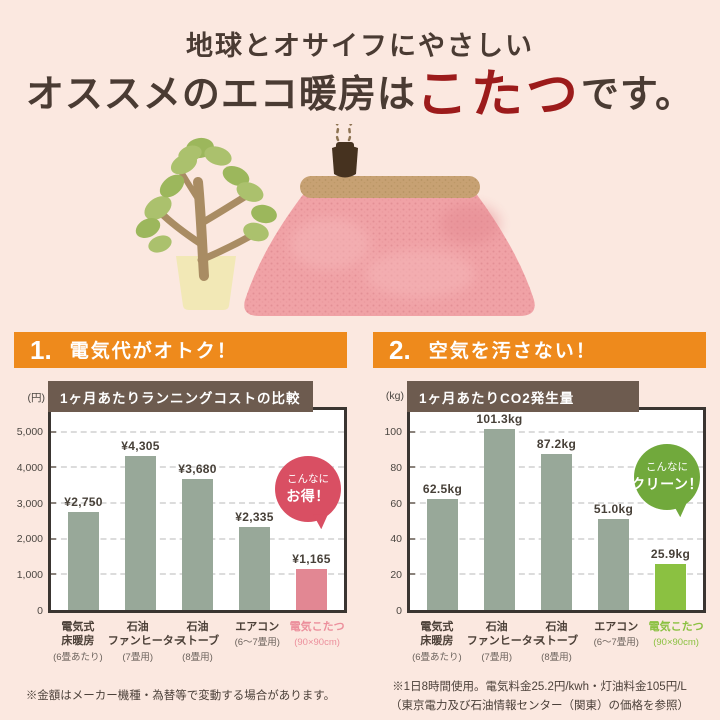  What do you see at coordinates (399, 610) in the screenshot?
I see `y-tick-label: 0` at bounding box center [399, 610].